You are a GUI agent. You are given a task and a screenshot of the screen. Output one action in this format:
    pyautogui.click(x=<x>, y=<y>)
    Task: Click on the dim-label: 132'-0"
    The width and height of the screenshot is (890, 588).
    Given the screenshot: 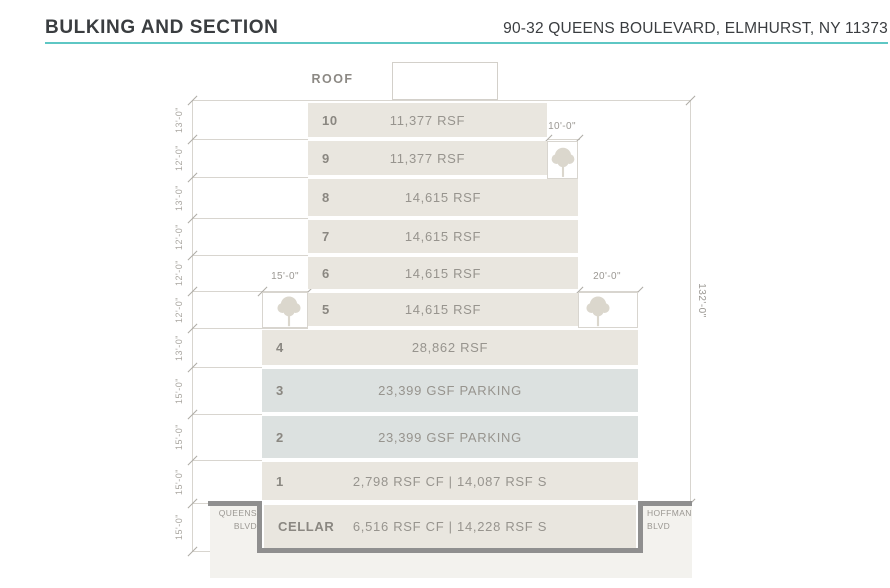 What is the action you would take?
    pyautogui.click(x=701, y=300)
    